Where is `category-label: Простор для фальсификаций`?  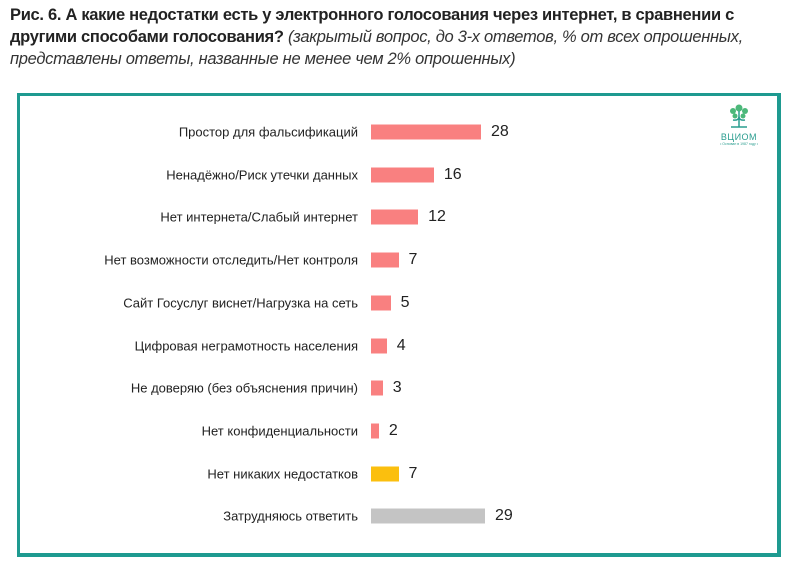 category-label: Простор для фальсификаций is located at coordinates (268, 132).